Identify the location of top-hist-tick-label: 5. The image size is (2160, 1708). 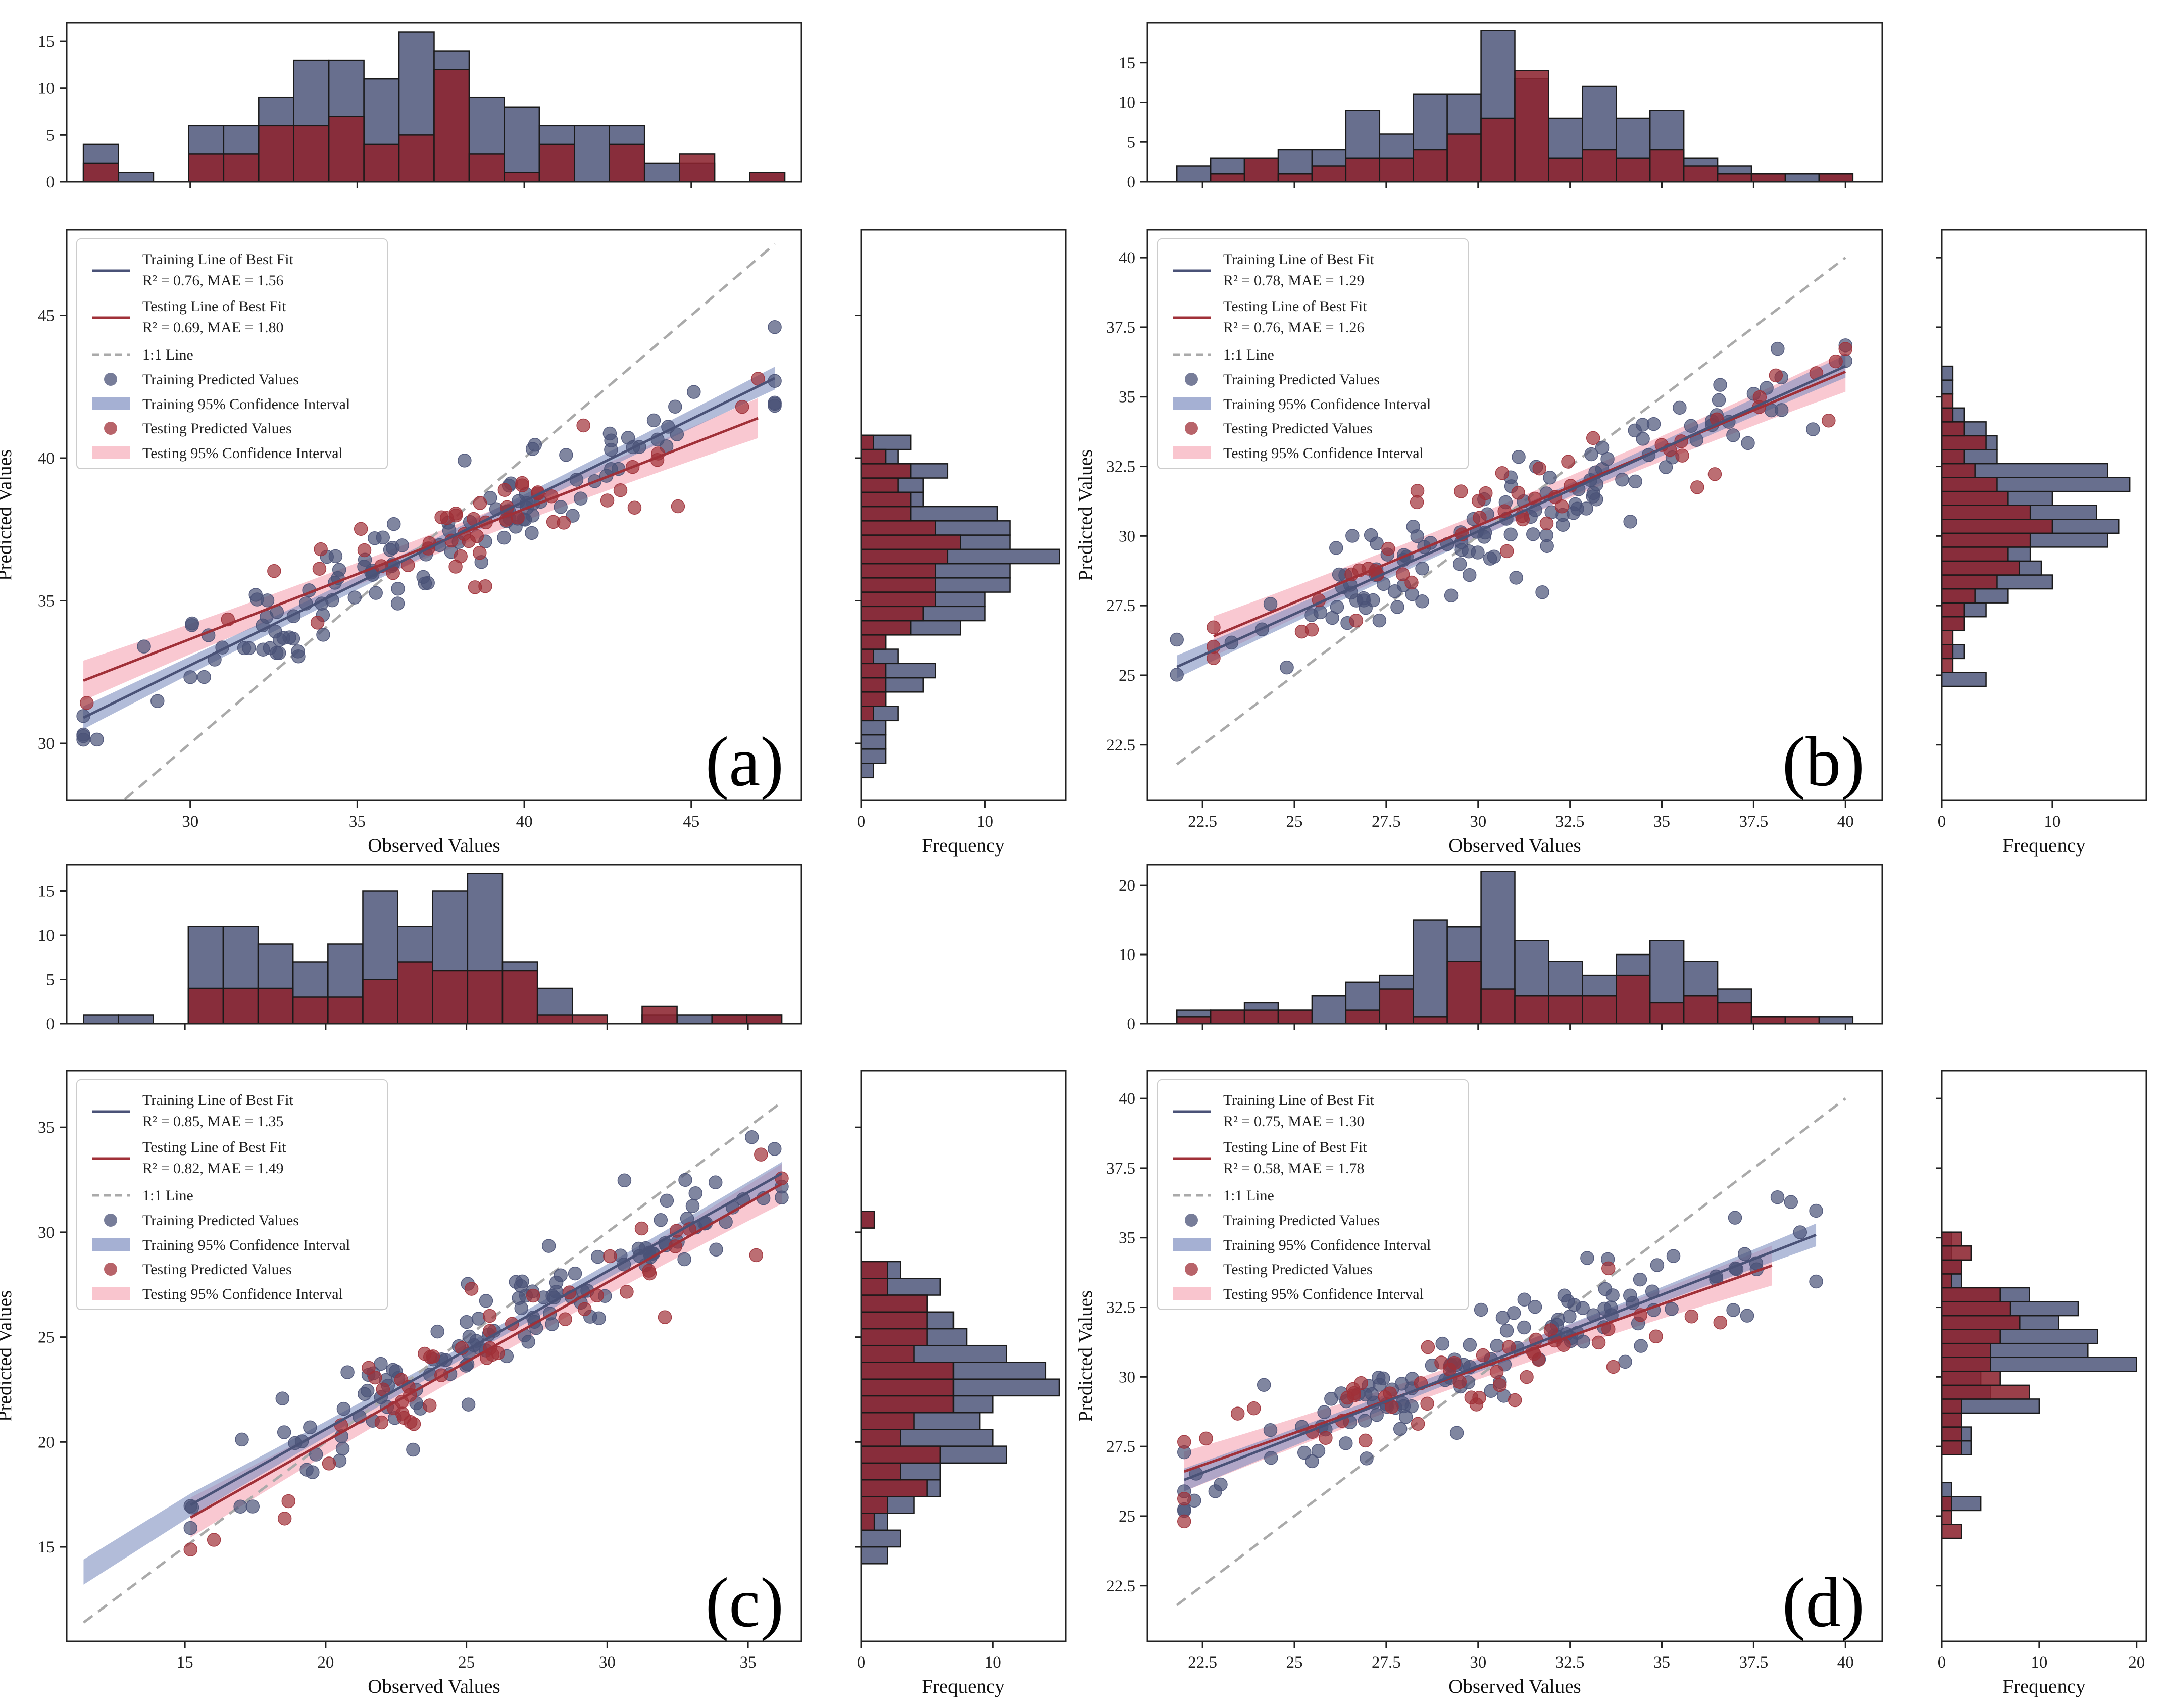
(50, 135).